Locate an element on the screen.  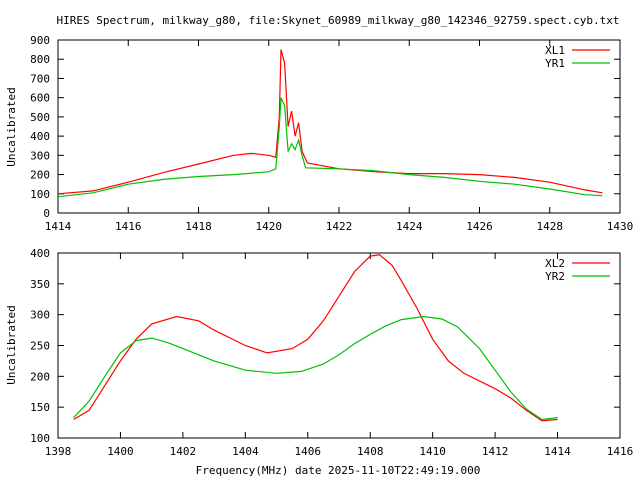
bottom-y-axis-label: Uncalibrated is located at coordinates (11, 344).